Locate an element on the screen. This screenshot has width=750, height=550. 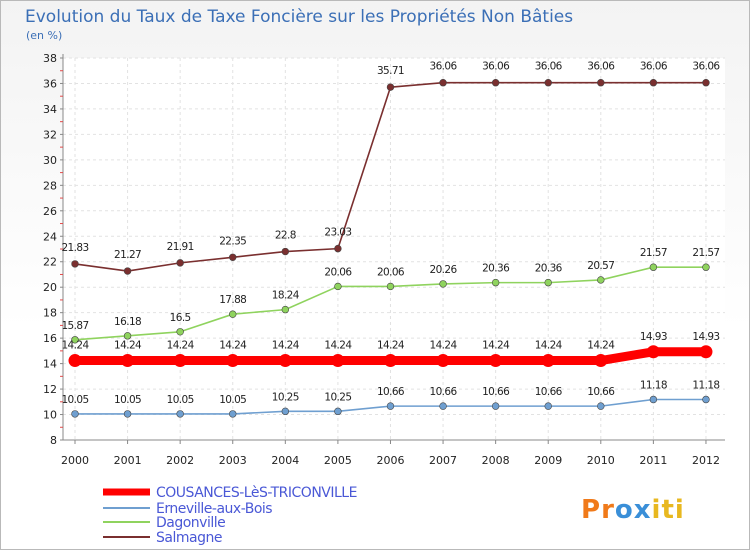
data-label: 20.06 is located at coordinates (391, 272).